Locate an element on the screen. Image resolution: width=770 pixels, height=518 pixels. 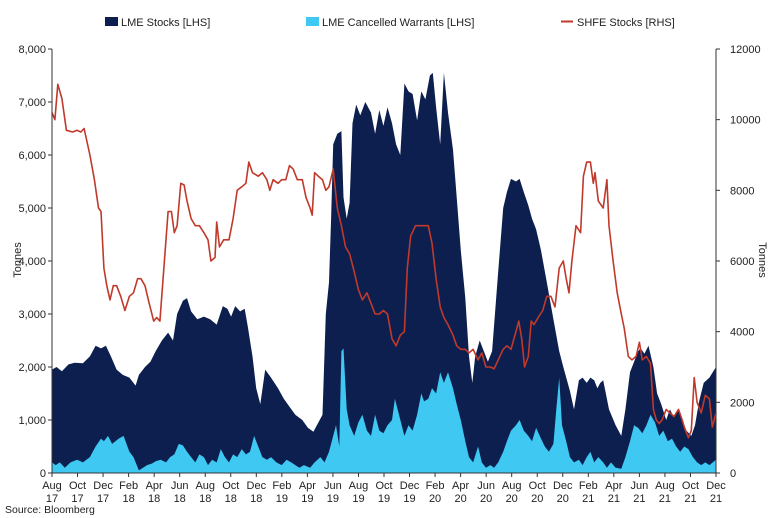
y-tick-left-label: 4,000 is located at coordinates (32, 262).